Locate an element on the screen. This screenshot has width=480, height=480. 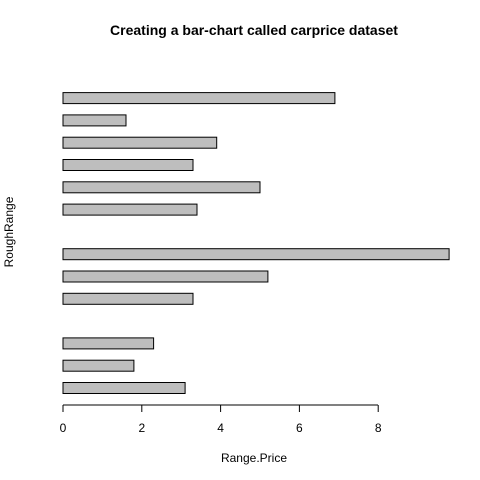
x-tick-label: 0 is located at coordinates (63, 428).